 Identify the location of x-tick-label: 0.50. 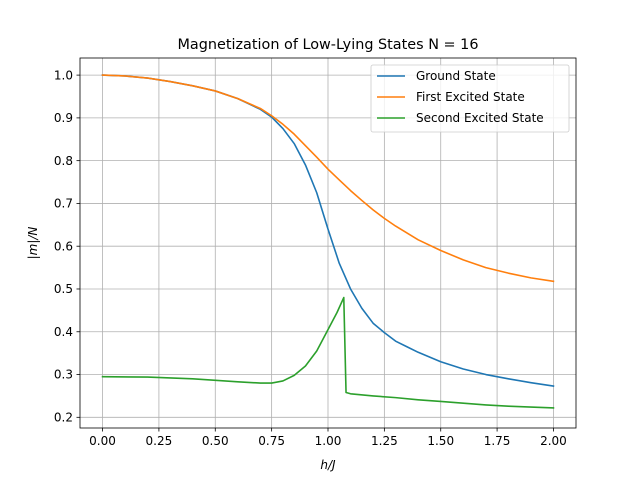
(215, 441).